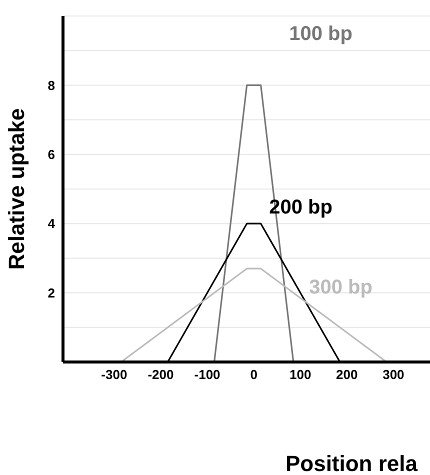  I want to click on y-tick-label: 4, so click(52, 224).